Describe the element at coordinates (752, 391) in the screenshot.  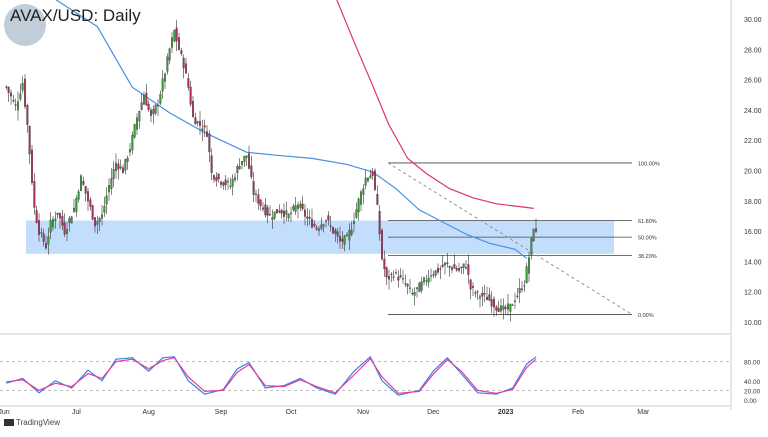
I see `oscillator-tick-label: 20.00` at that location.